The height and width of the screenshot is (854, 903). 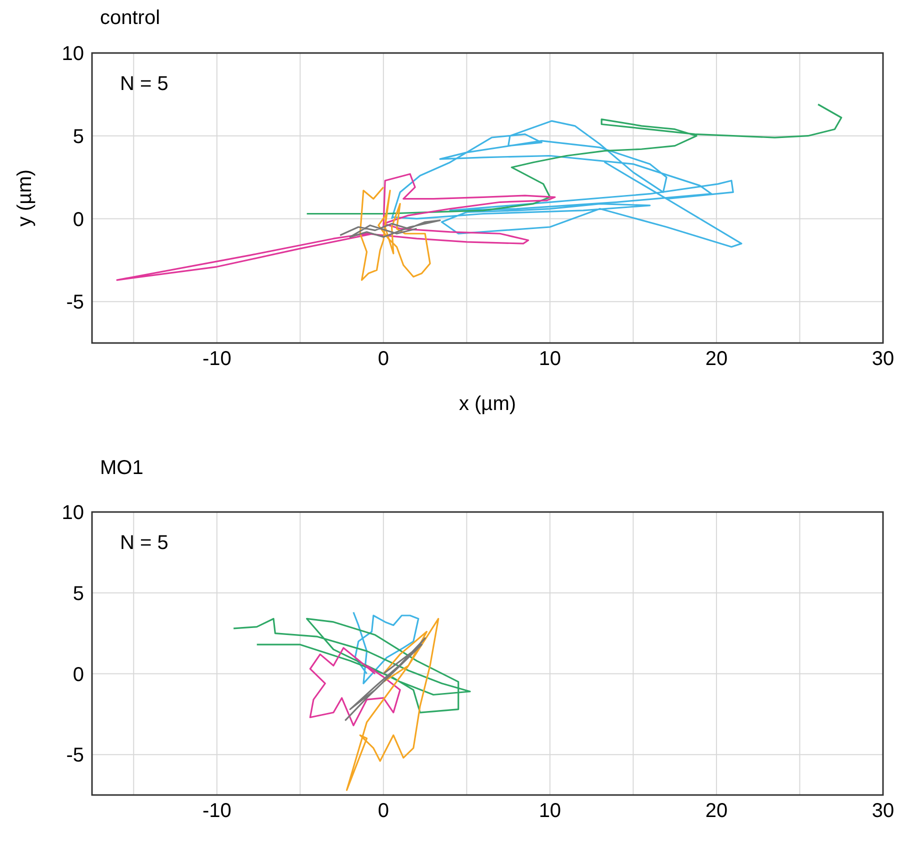 What do you see at coordinates (25, 198) in the screenshot?
I see `y-axis-title: y (µm)` at bounding box center [25, 198].